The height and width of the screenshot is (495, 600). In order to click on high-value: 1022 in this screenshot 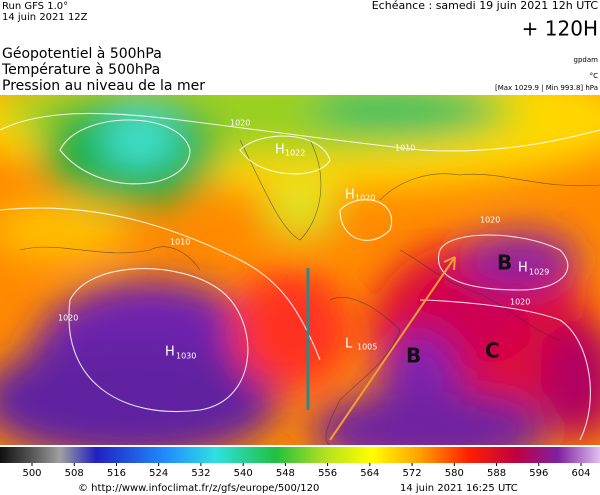, I will do `click(295, 153)`.